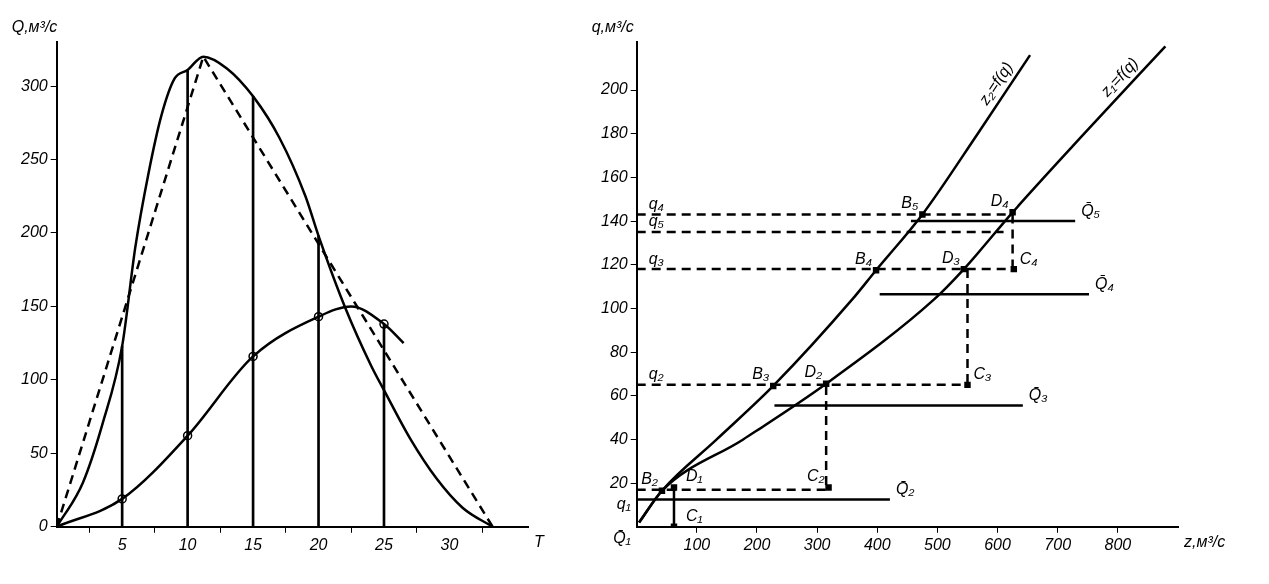 The height and width of the screenshot is (584, 1269). I want to click on annotation: C₃, so click(982, 374).